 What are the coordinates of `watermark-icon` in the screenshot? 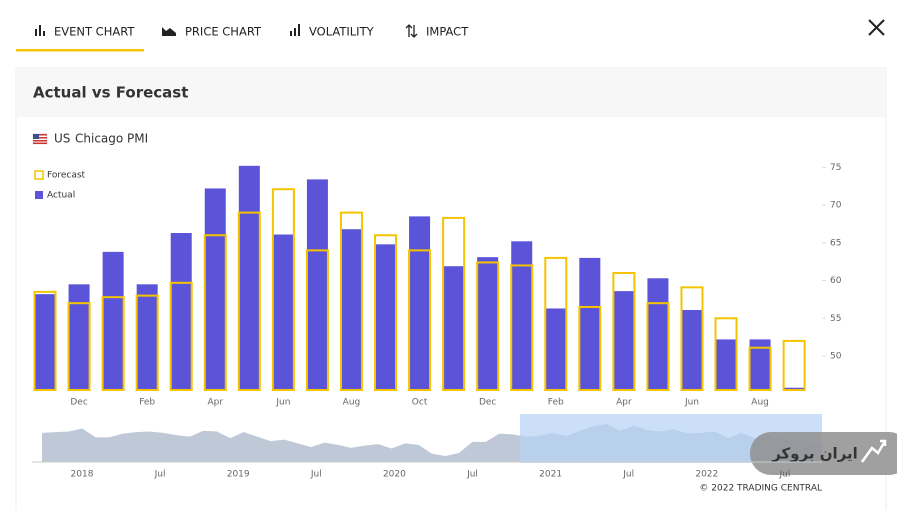 It's located at (873, 451).